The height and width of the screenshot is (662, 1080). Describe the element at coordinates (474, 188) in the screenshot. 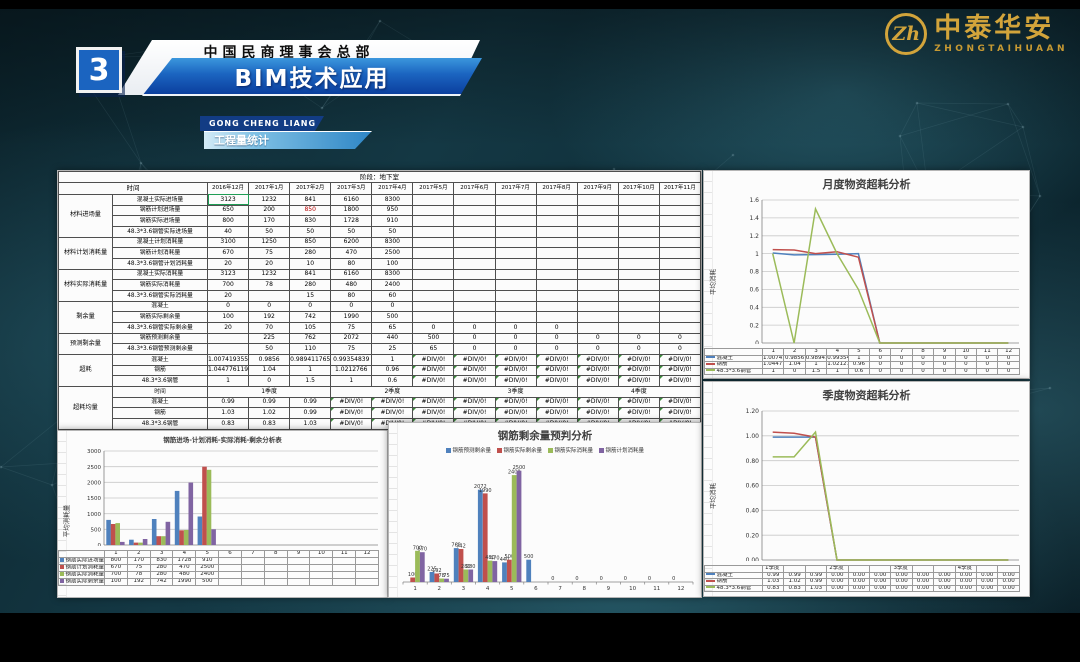

I see `month-header: 2017年6月` at that location.